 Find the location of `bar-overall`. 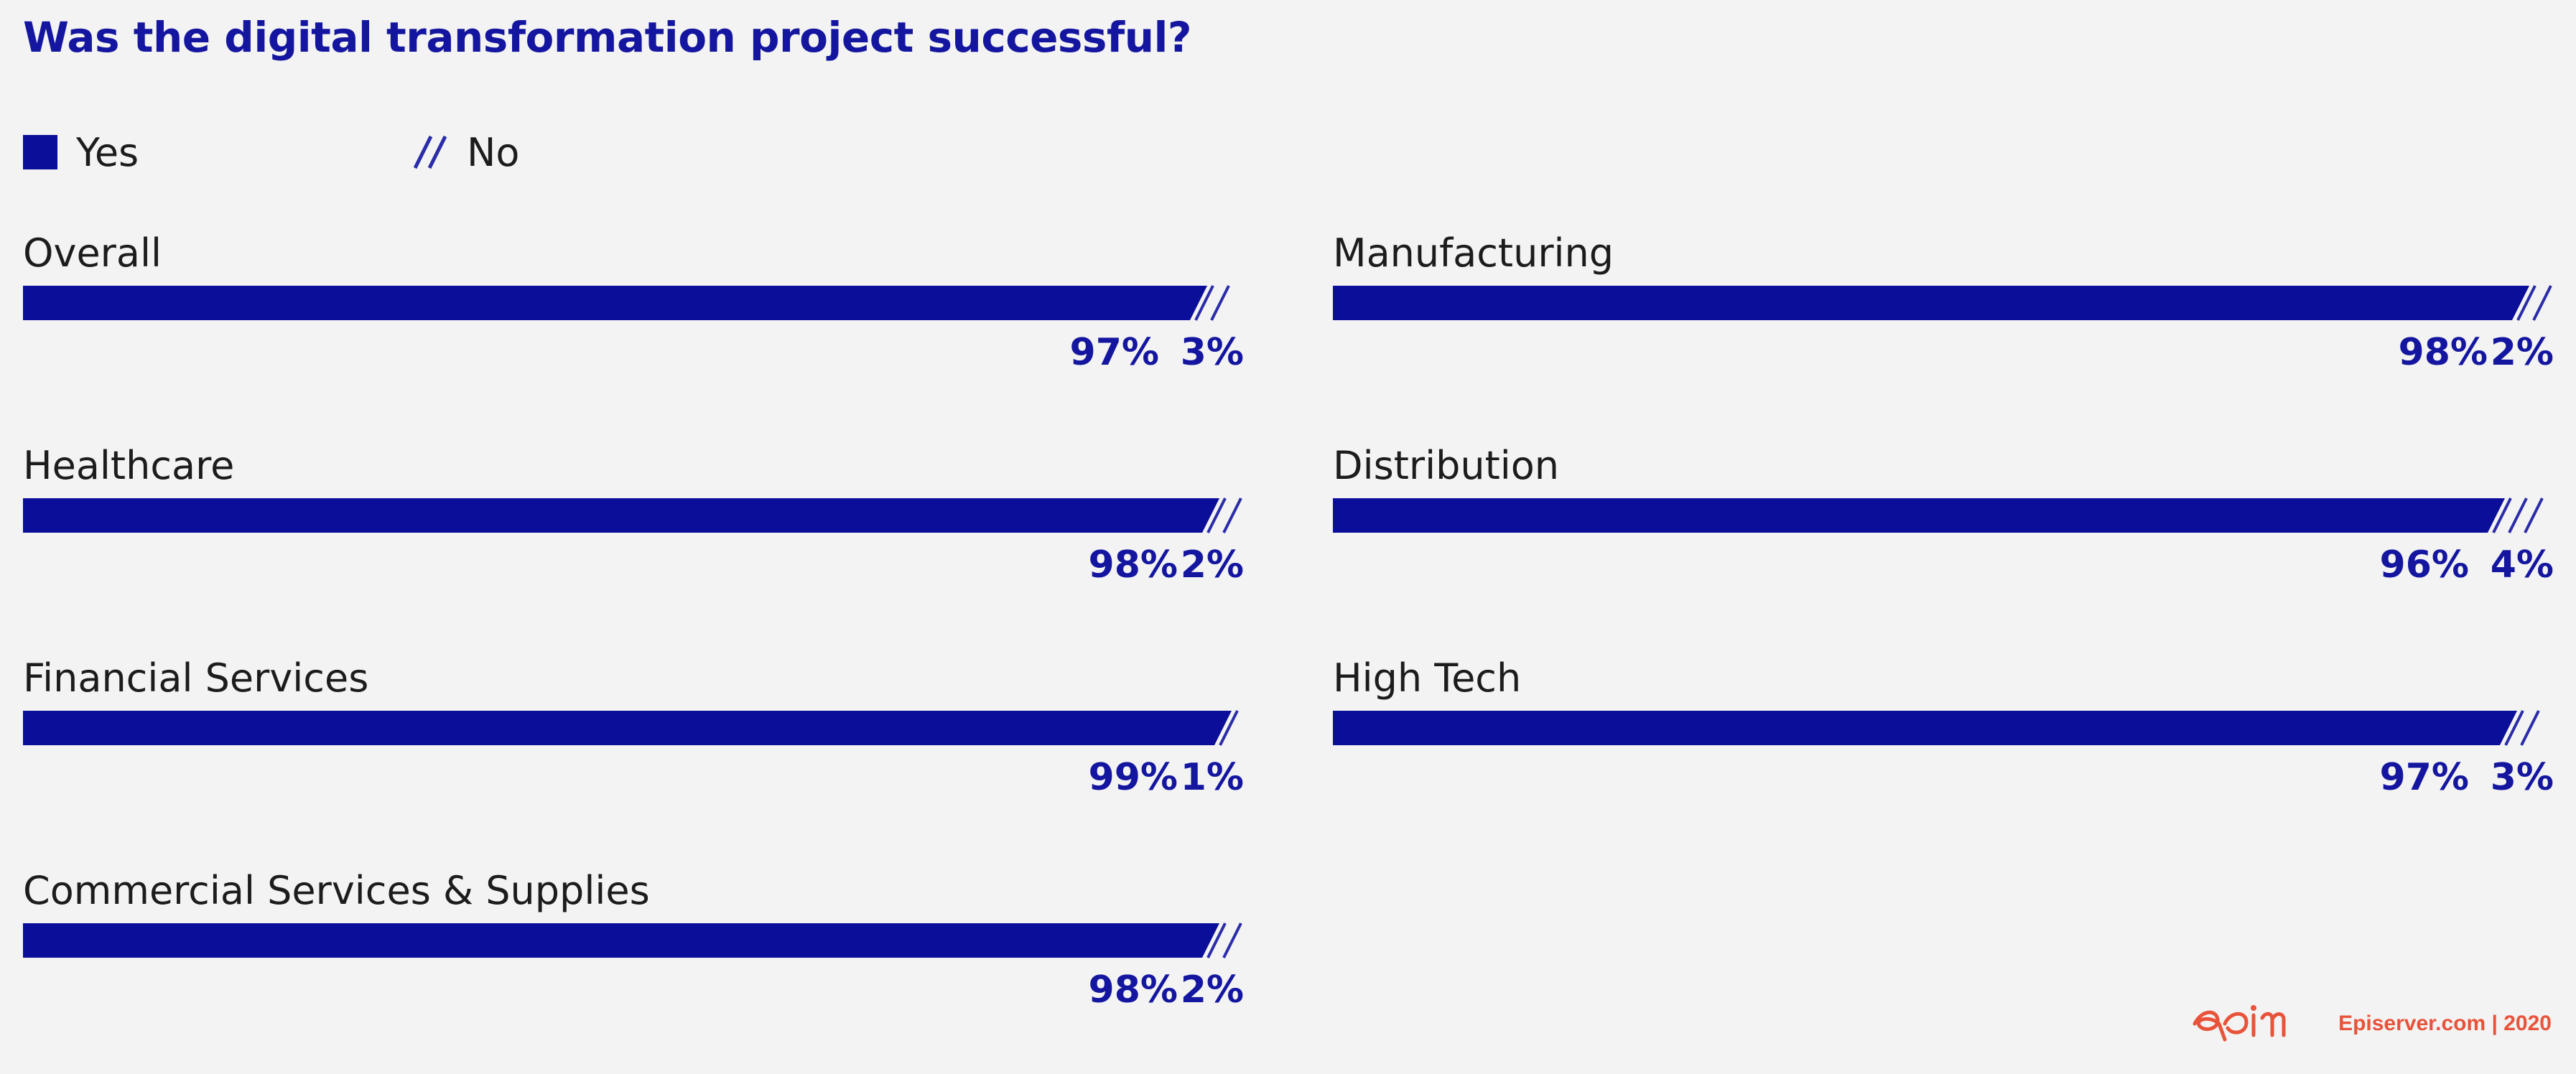

bar-overall is located at coordinates (626, 303).